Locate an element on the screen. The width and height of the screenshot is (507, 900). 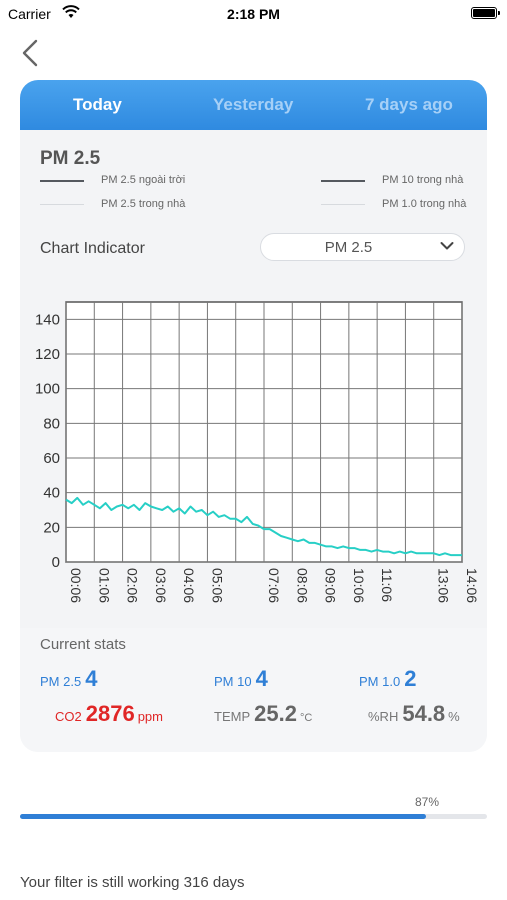
status-bar: Carrier 2:18 PM is located at coordinates (253, 14).